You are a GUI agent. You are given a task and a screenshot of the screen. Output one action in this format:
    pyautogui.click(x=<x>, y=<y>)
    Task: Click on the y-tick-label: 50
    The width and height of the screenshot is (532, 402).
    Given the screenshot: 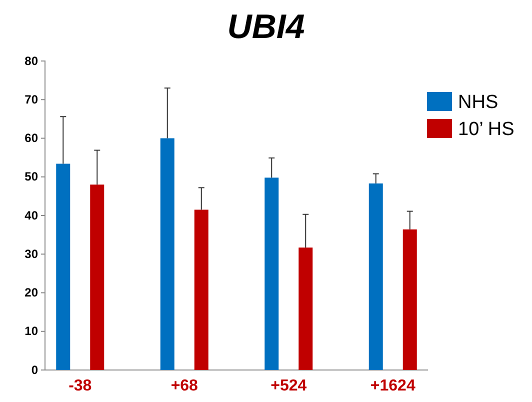 What is the action you would take?
    pyautogui.click(x=31, y=177)
    